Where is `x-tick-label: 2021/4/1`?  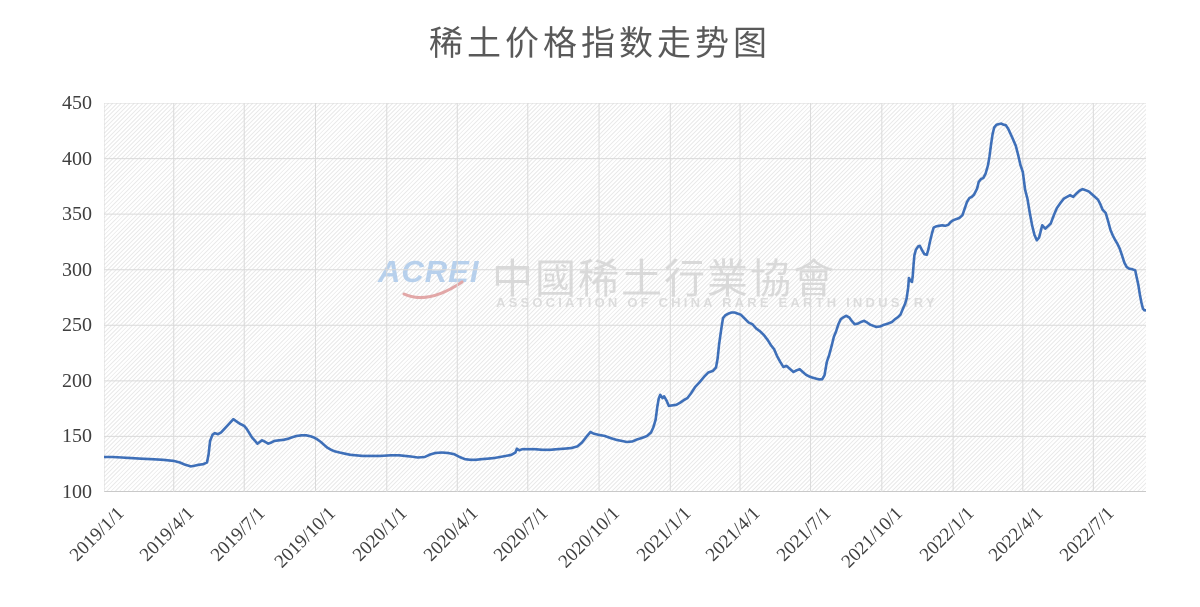 x-tick-label: 2021/4/1 is located at coordinates (733, 534).